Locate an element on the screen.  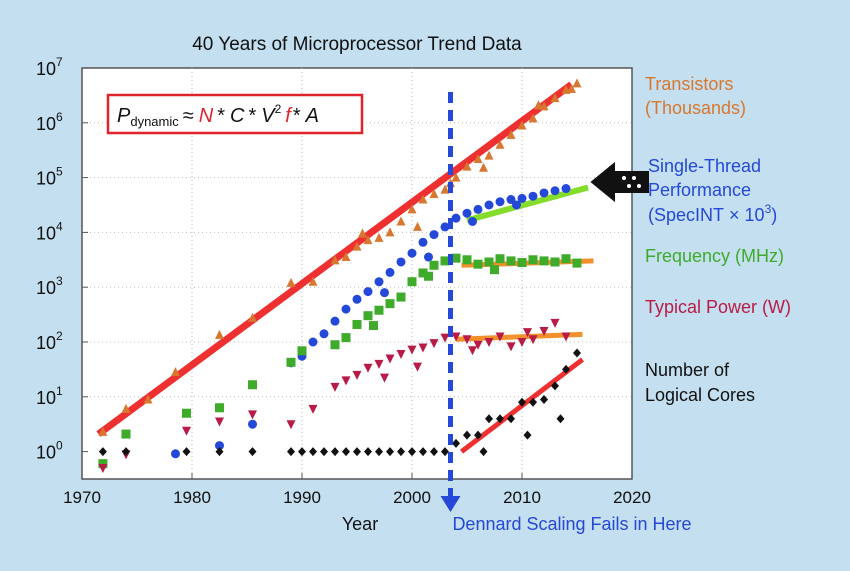
trend-line is located at coordinates (527, 263).